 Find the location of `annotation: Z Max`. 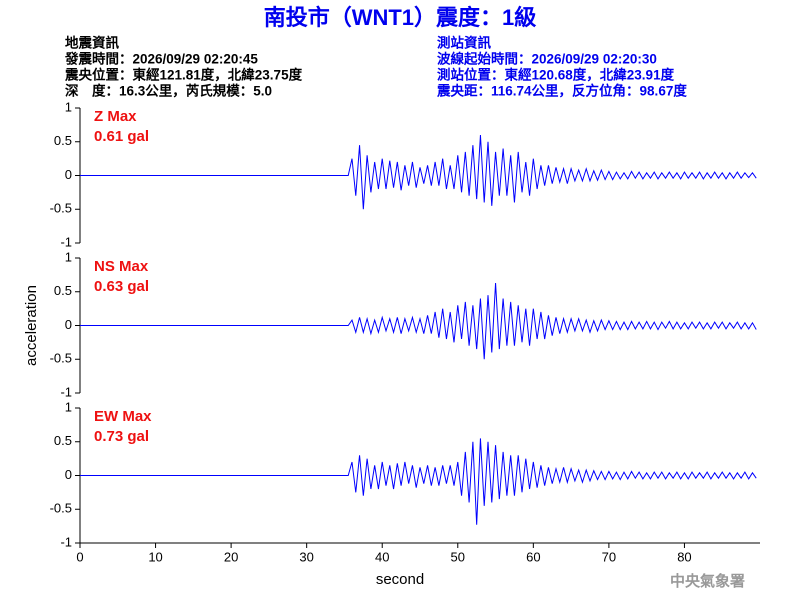

annotation: Z Max is located at coordinates (115, 116).